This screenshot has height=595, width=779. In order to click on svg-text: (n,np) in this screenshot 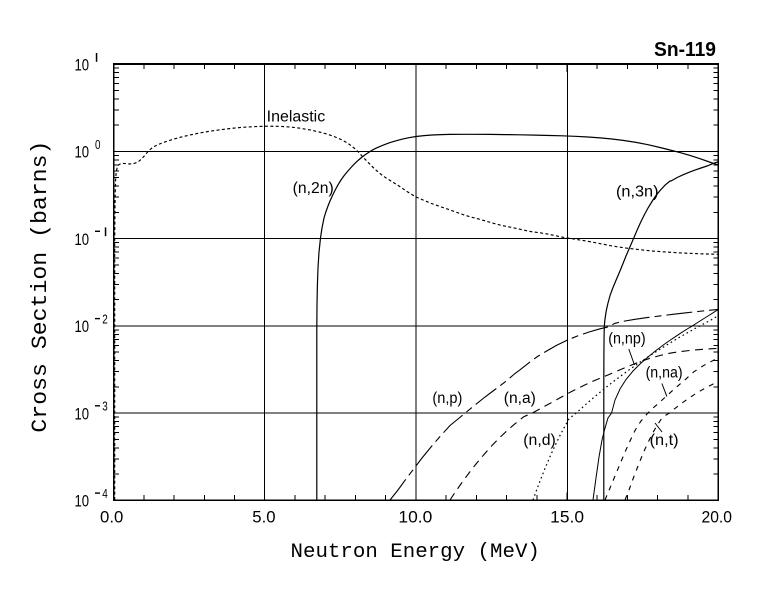, I will do `click(626, 339)`.